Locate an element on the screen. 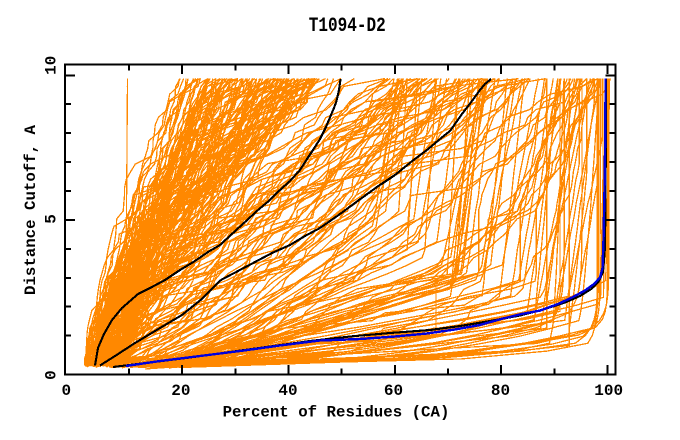 Image resolution: width=680 pixels, height=440 pixels. svg-text: 80 is located at coordinates (500, 391).